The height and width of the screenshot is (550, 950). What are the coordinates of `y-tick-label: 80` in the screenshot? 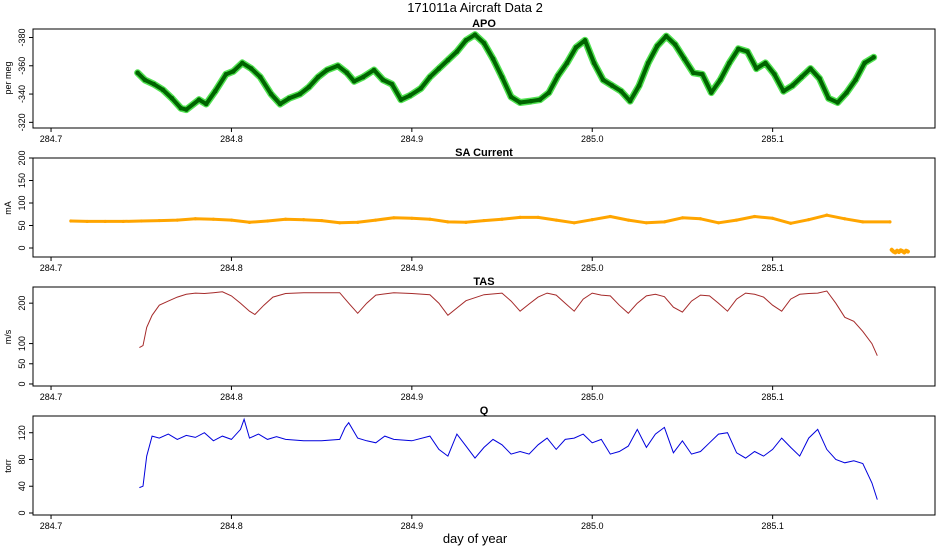 It's located at (22, 459).